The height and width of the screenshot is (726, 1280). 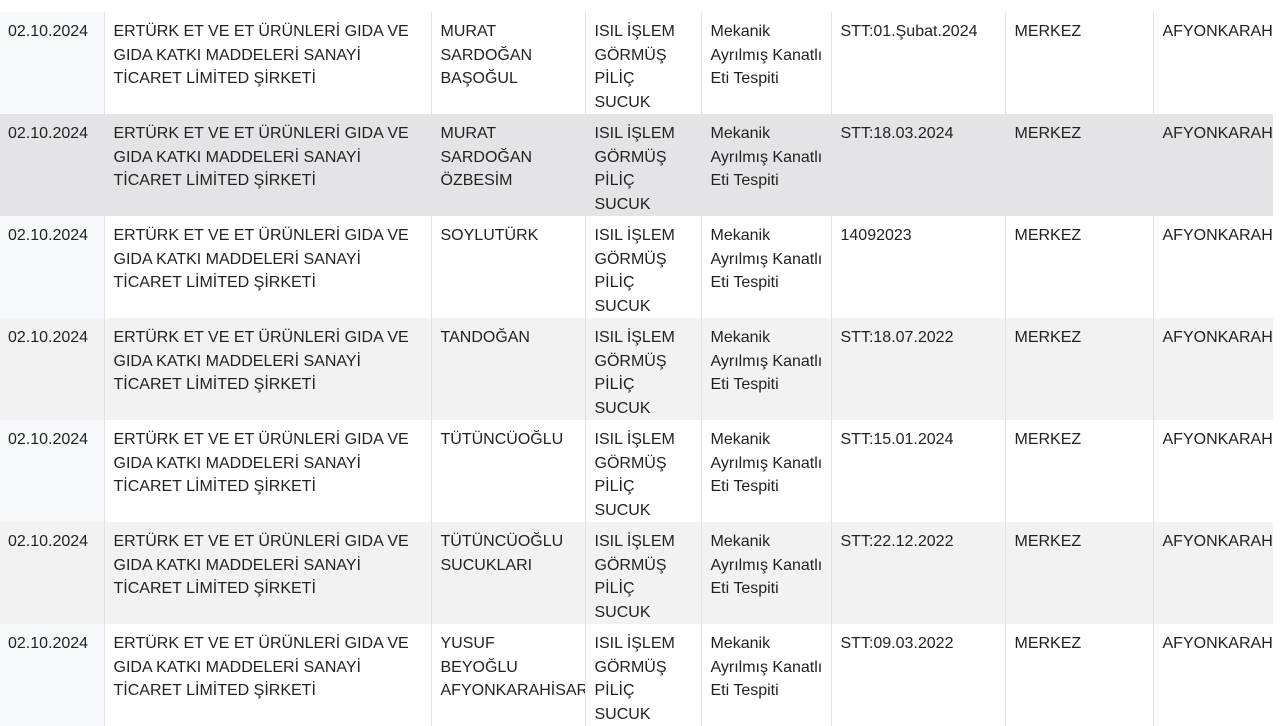 What do you see at coordinates (507, 63) in the screenshot?
I see `cell-brand: MURAT SARDOĞAN BAŞOĞUL` at bounding box center [507, 63].